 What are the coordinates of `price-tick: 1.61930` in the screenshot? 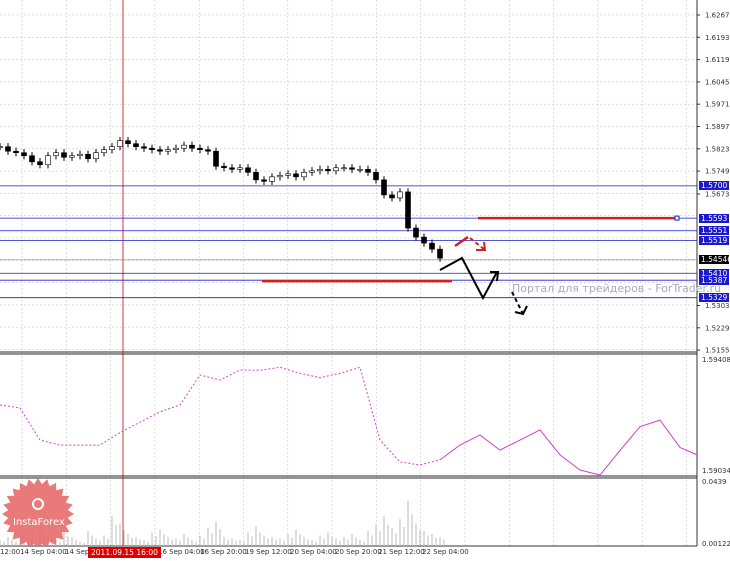 It's located at (717, 38).